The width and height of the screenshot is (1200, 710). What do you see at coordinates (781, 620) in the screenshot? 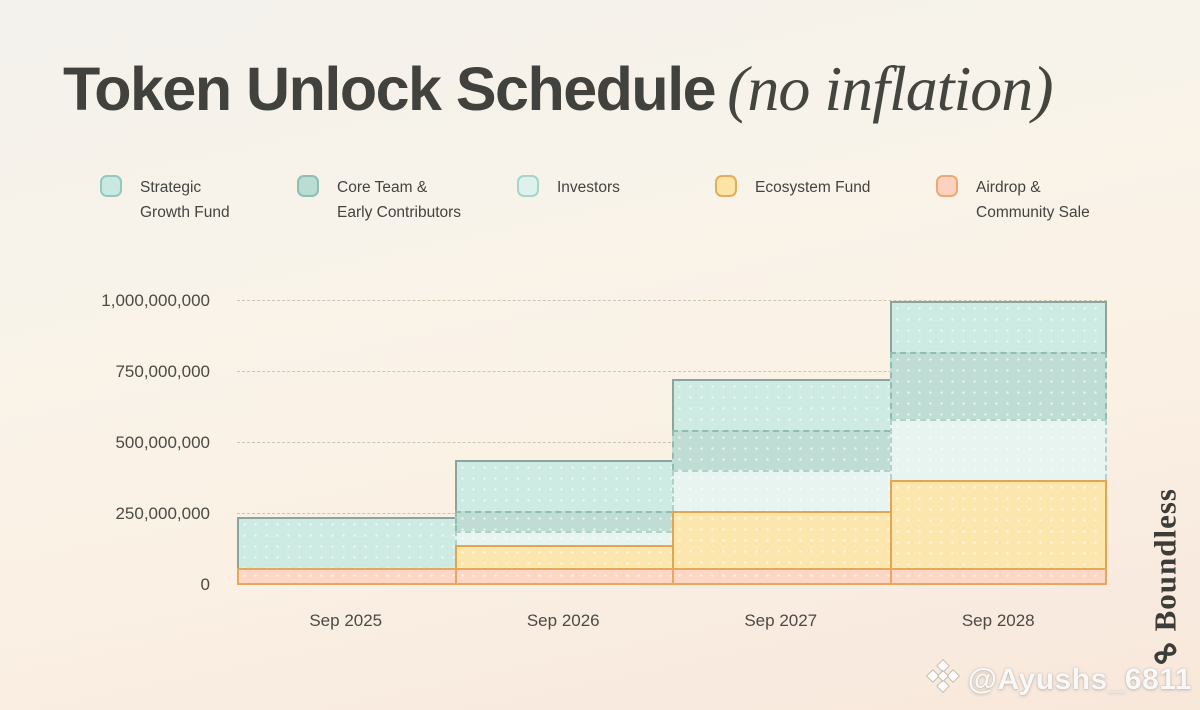
I see `x-axis-tick-label: Sep 2027` at bounding box center [781, 620].